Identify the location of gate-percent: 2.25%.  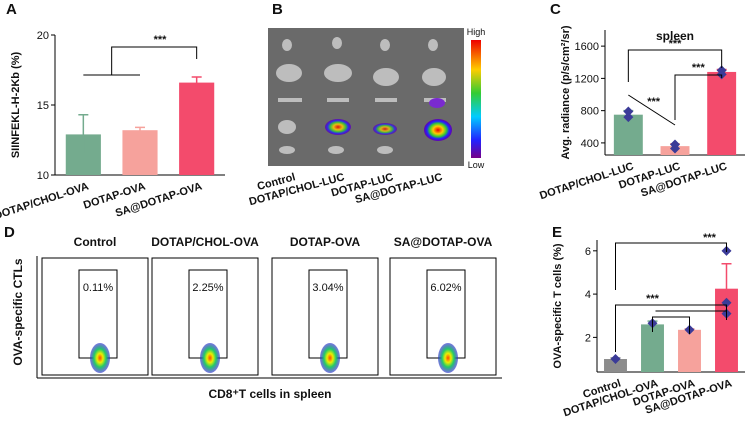
(207, 288).